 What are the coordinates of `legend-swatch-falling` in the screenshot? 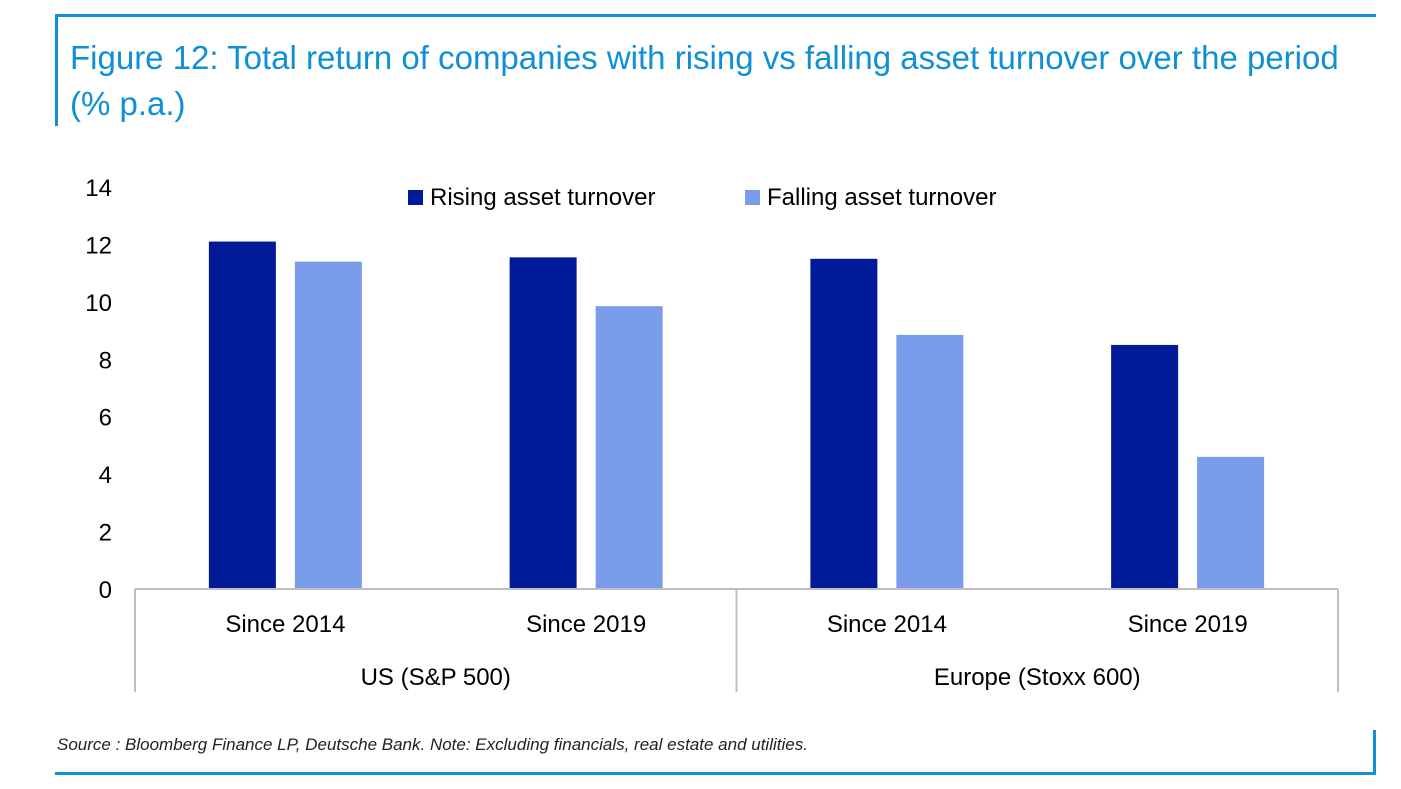 It's located at (752, 197).